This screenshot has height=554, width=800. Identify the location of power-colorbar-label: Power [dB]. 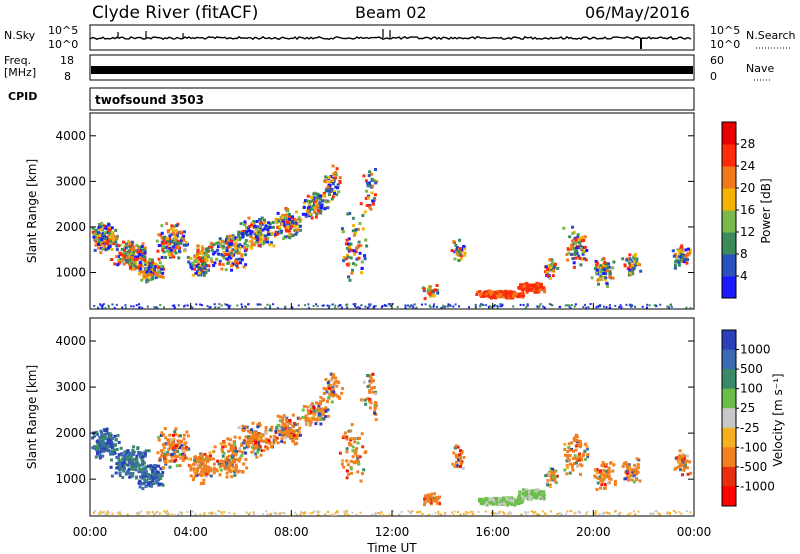
(766, 210).